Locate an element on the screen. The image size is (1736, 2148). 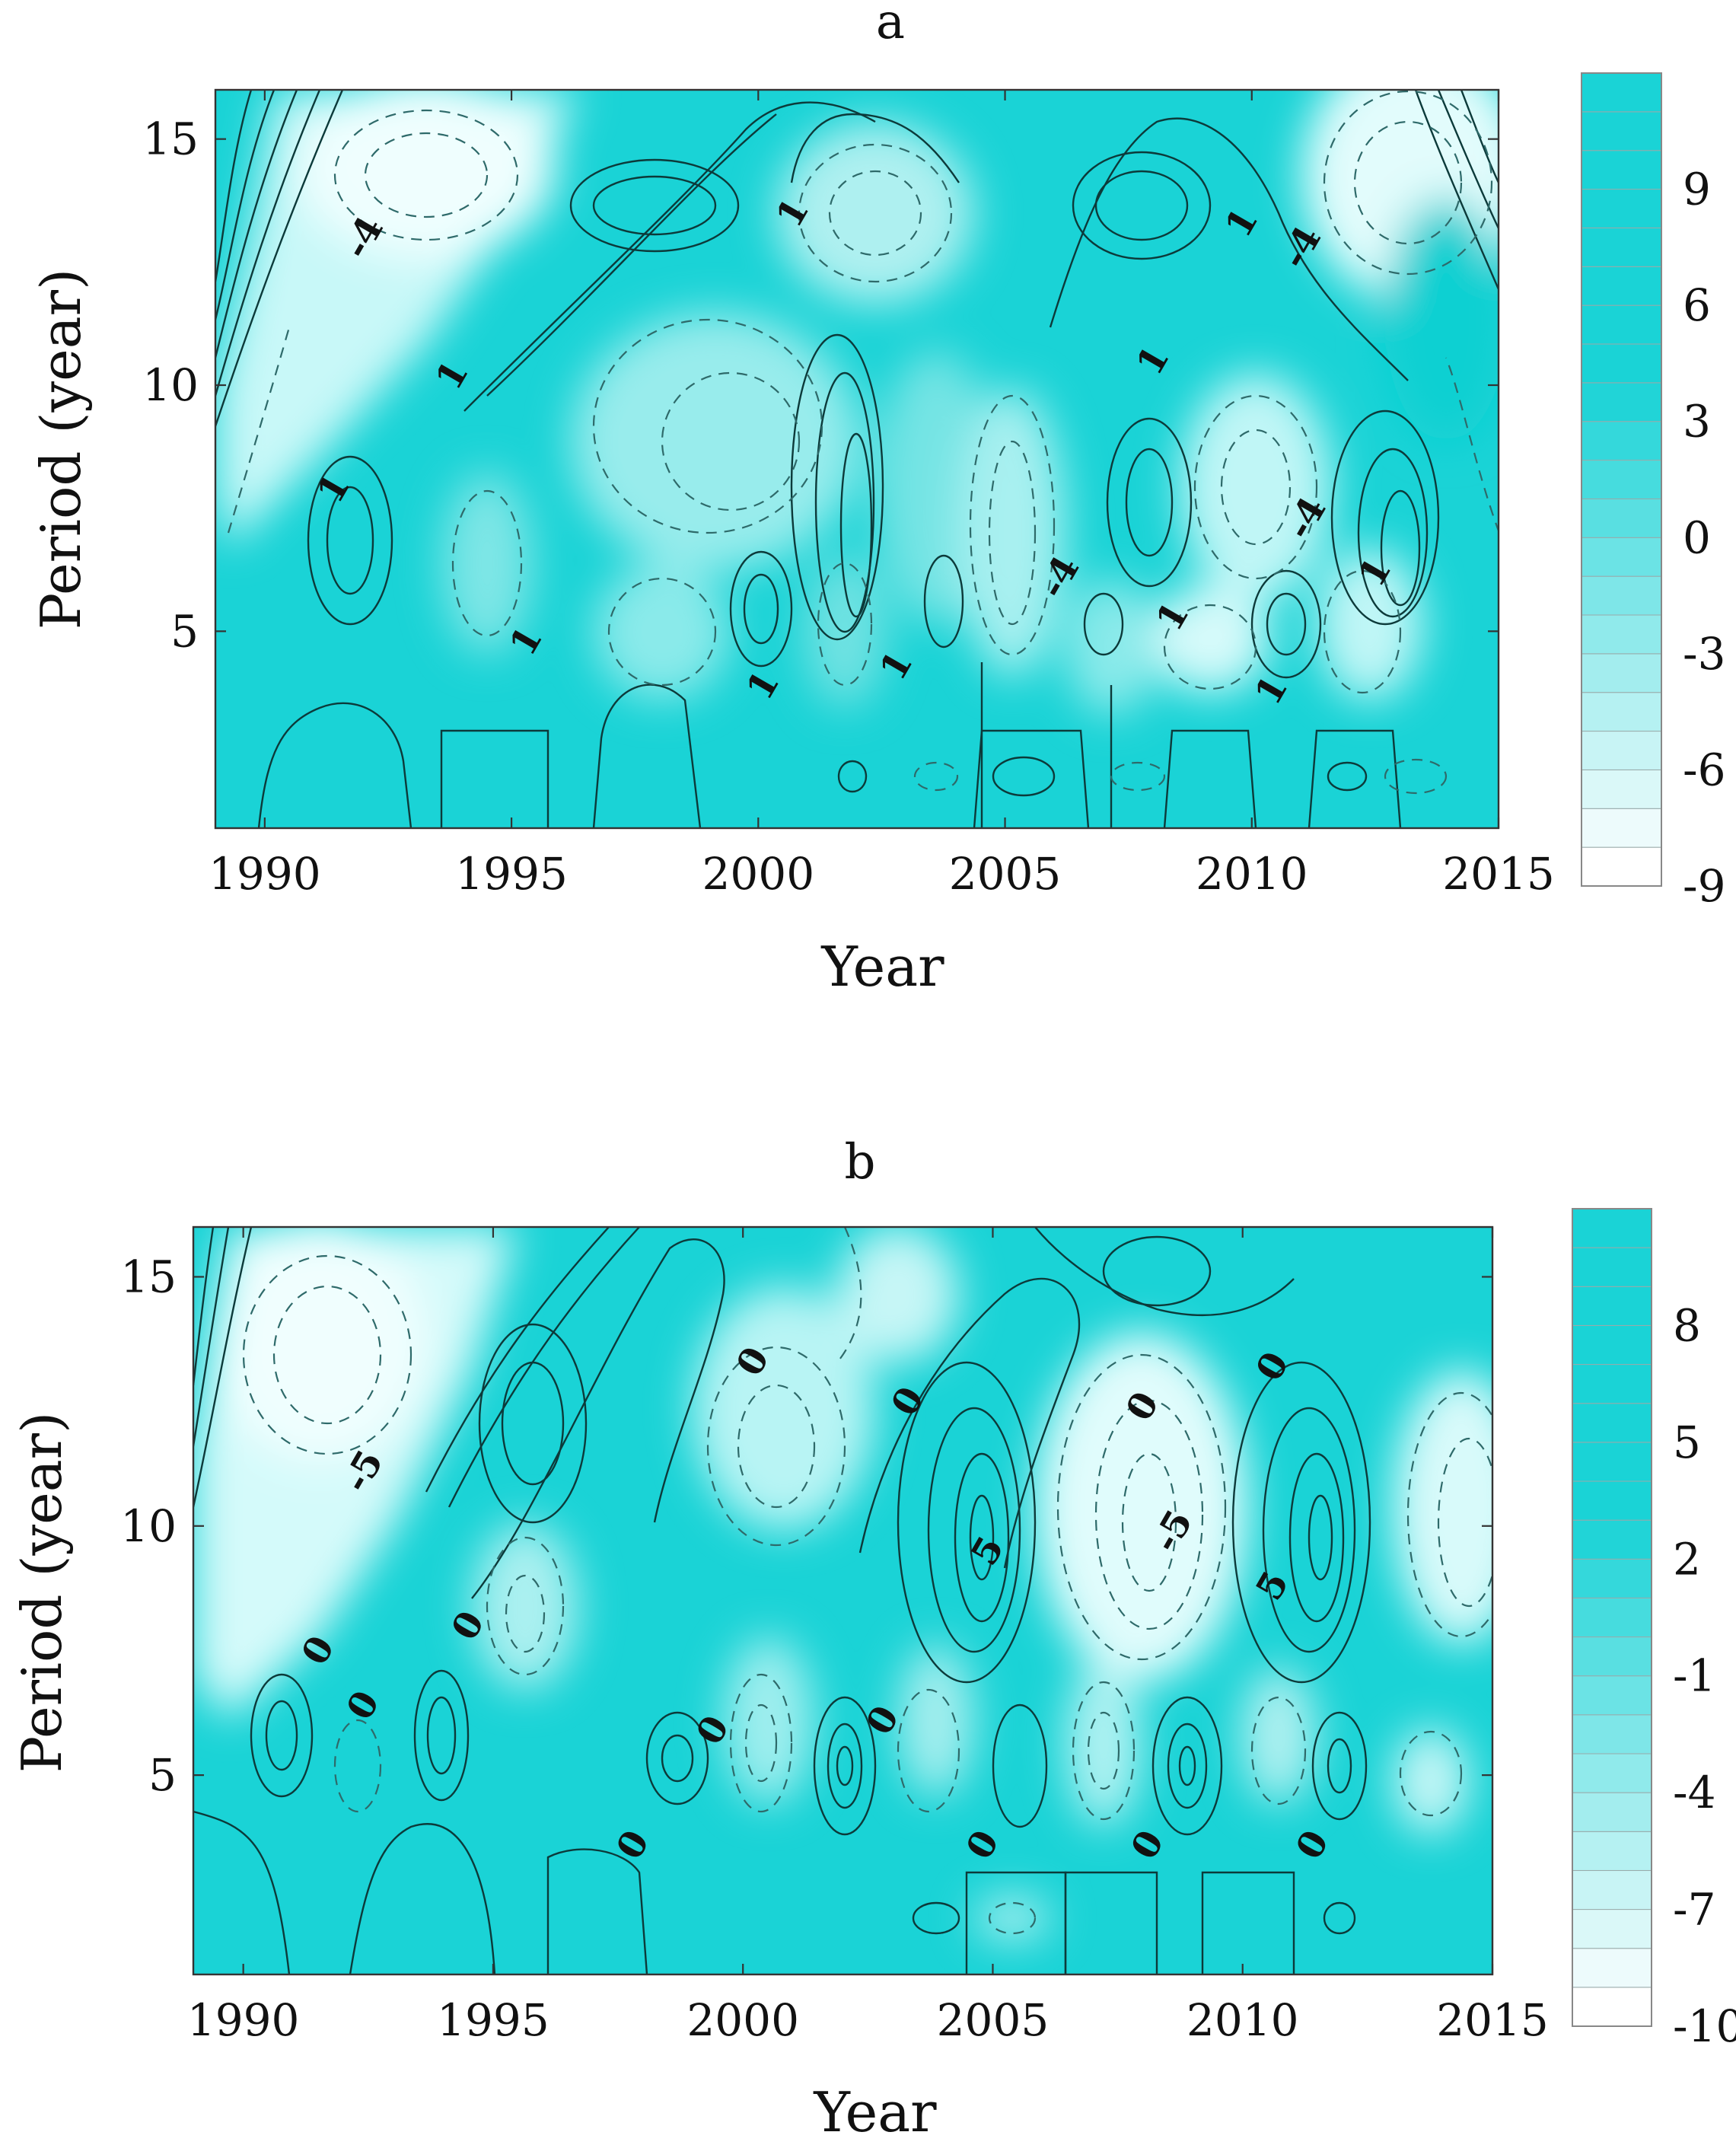
panel-b-ytick-label: 10 is located at coordinates (148, 1526).